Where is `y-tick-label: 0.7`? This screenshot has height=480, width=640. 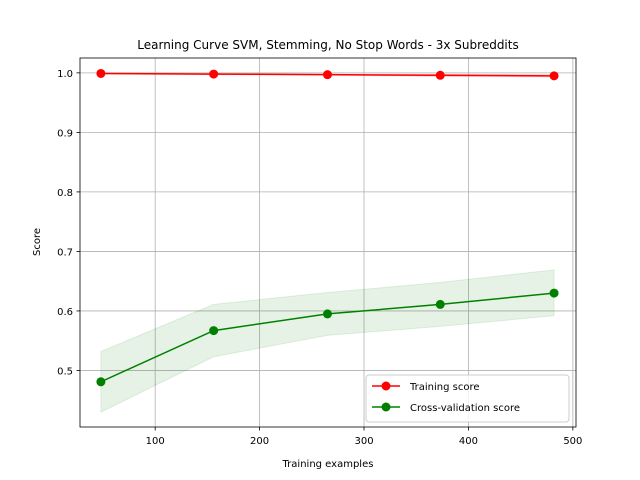
y-tick-label: 0.7 is located at coordinates (65, 252).